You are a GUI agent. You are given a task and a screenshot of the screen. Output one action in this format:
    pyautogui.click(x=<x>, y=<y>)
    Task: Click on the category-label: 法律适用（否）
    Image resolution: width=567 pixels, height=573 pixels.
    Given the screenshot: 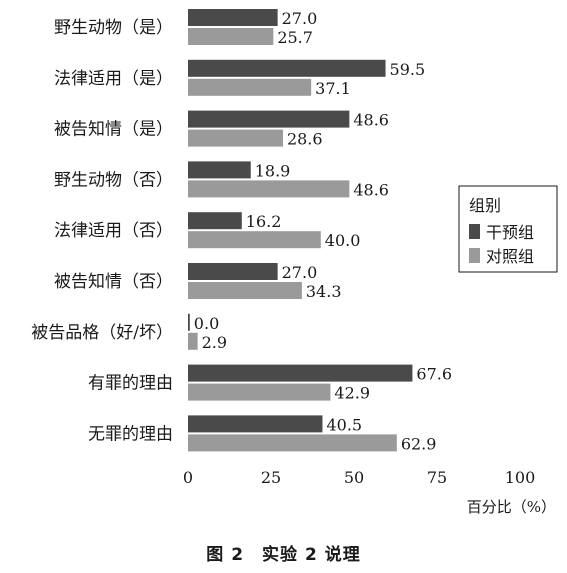 What is the action you would take?
    pyautogui.click(x=113, y=231)
    